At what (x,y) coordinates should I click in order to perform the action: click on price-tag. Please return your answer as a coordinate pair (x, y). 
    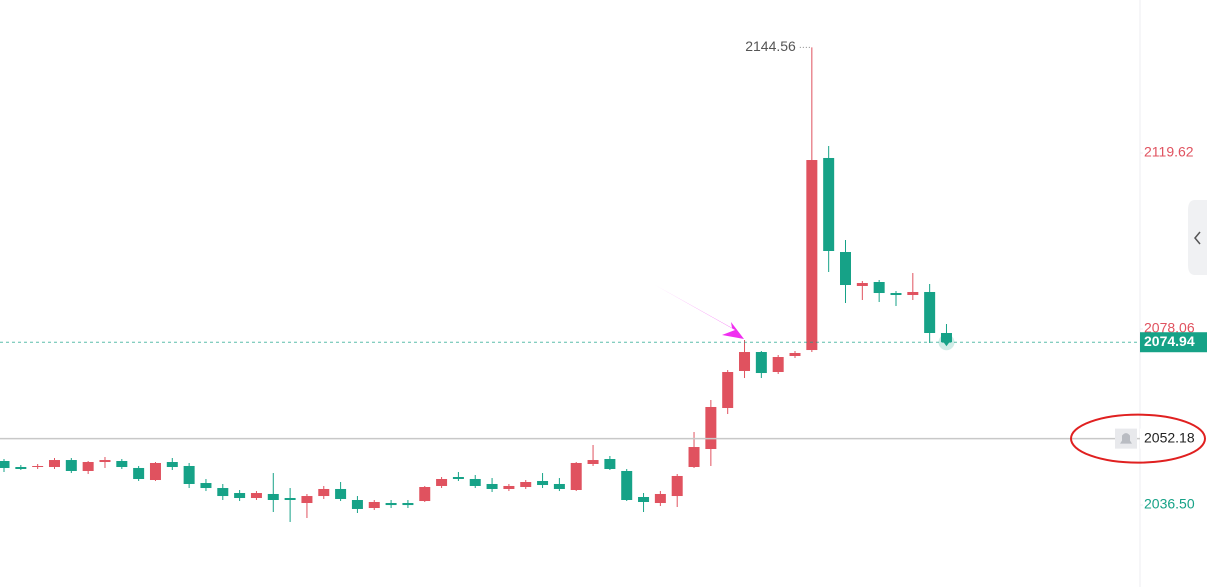
    Looking at the image, I should click on (1173, 342).